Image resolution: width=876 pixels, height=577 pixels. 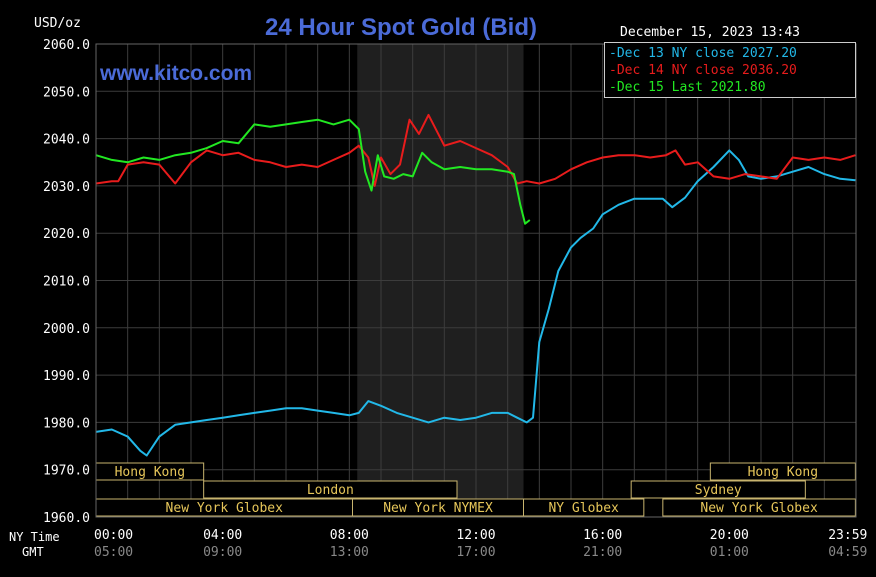 I want to click on x-tick-ny: 16:00, so click(x=602, y=535).